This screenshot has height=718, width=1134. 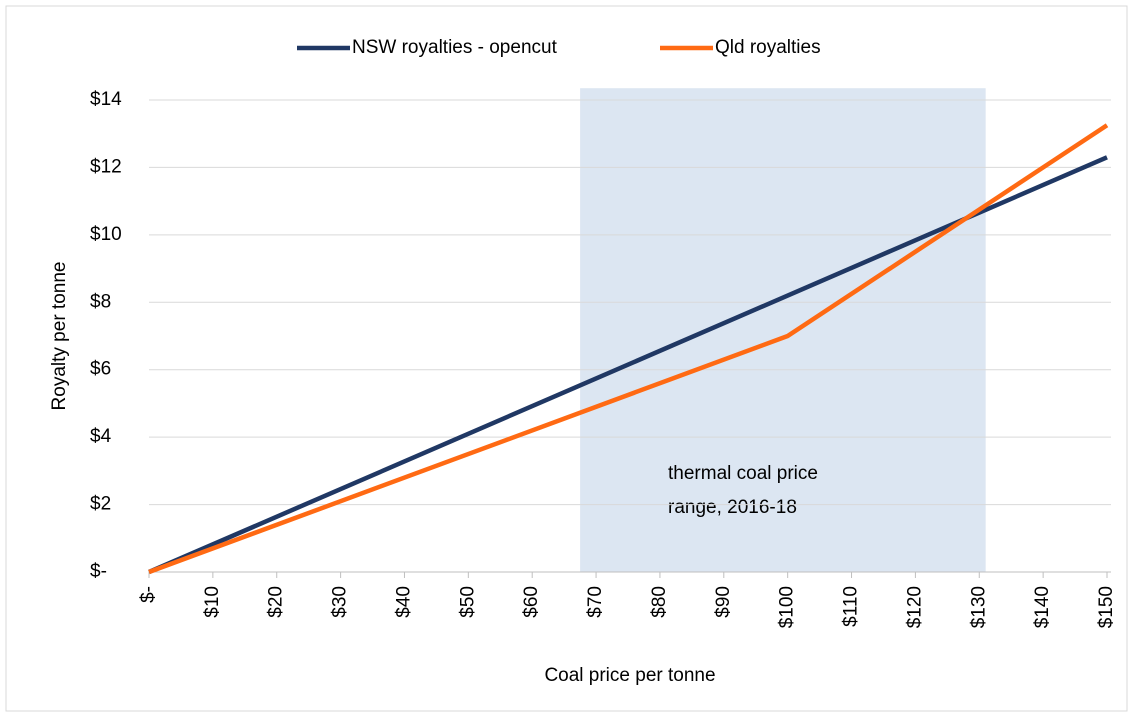 What do you see at coordinates (723, 602) in the screenshot?
I see `x-tick-label: $90` at bounding box center [723, 602].